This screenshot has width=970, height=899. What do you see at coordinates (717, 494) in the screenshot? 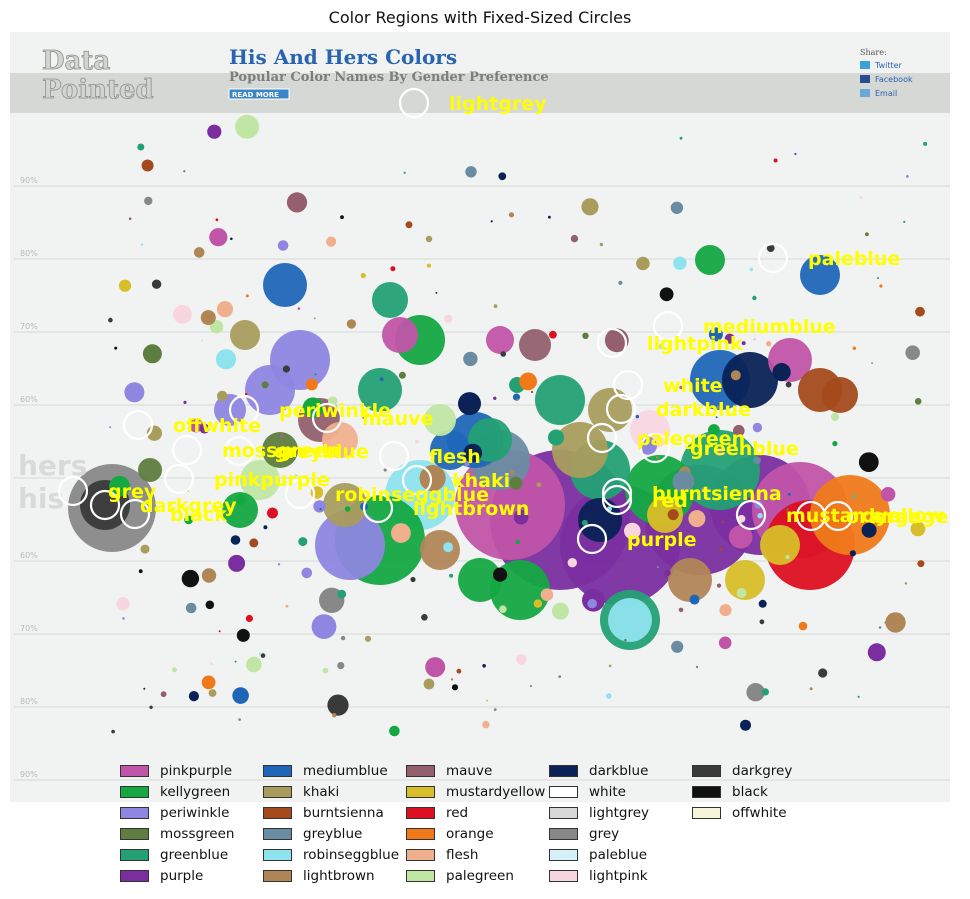
I see `label-burntsienna: burntsienna` at bounding box center [717, 494].